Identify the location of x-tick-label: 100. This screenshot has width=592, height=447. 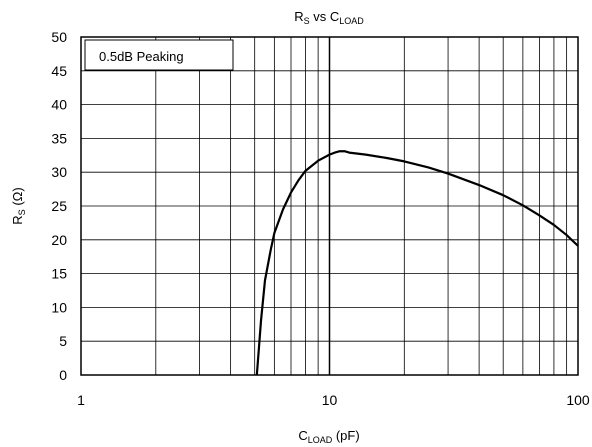
(578, 400).